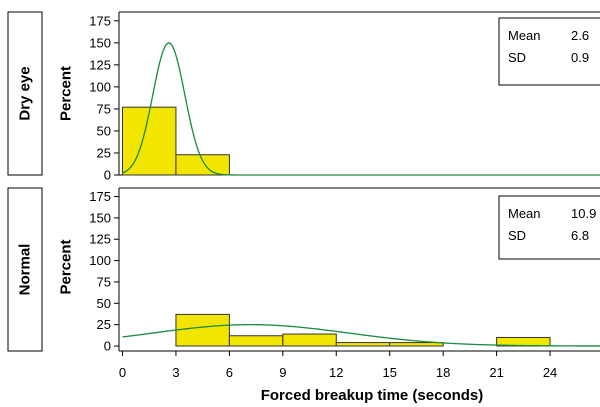  Describe the element at coordinates (282, 372) in the screenshot. I see `x-tick-label: 9` at that location.